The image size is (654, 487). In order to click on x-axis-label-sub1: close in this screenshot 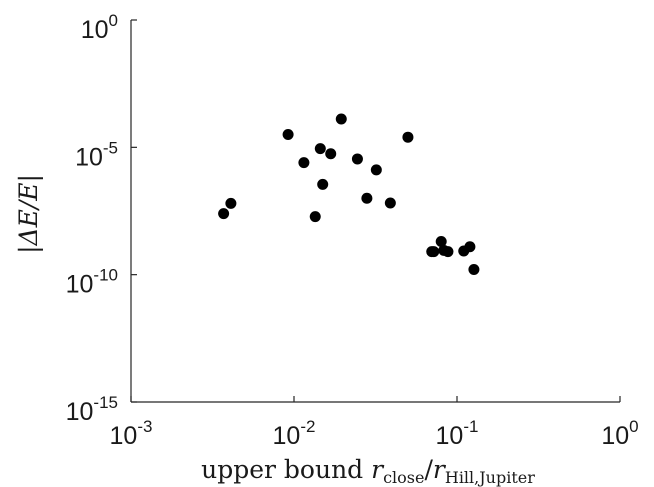, I will do `click(403, 477)`.